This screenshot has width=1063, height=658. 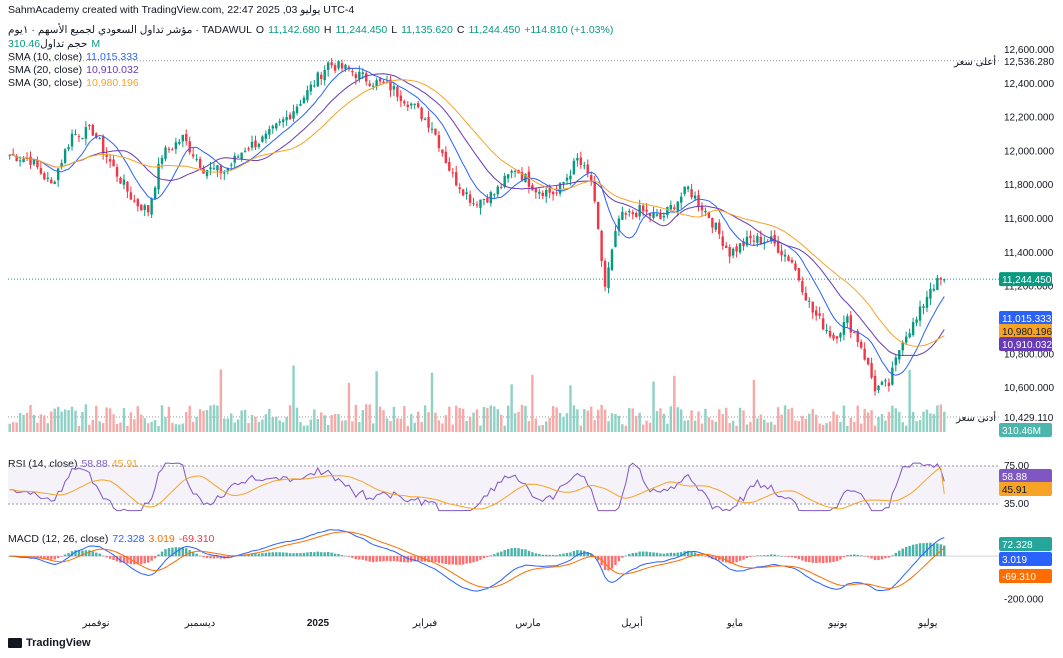 I want to click on macd-pane: -200.000, so click(x=526, y=567).